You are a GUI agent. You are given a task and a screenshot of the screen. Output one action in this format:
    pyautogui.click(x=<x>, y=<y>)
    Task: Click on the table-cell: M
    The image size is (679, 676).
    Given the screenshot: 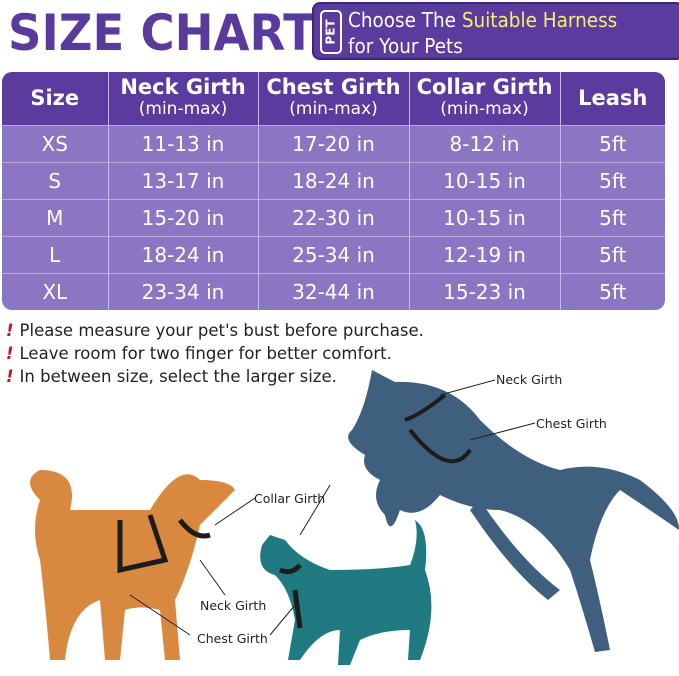 What is the action you would take?
    pyautogui.click(x=55, y=217)
    